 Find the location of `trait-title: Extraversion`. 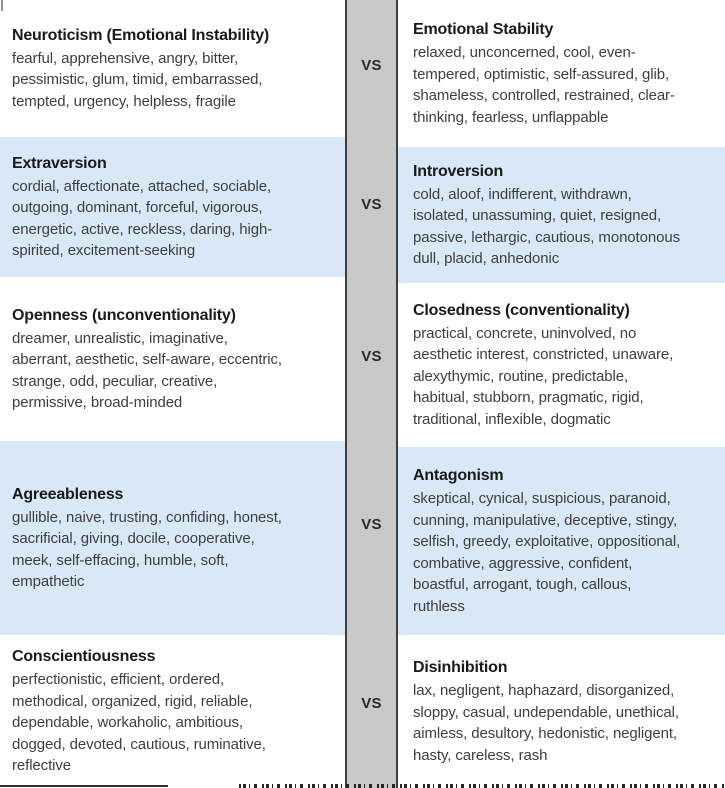

trait-title: Extraversion is located at coordinates (59, 163).